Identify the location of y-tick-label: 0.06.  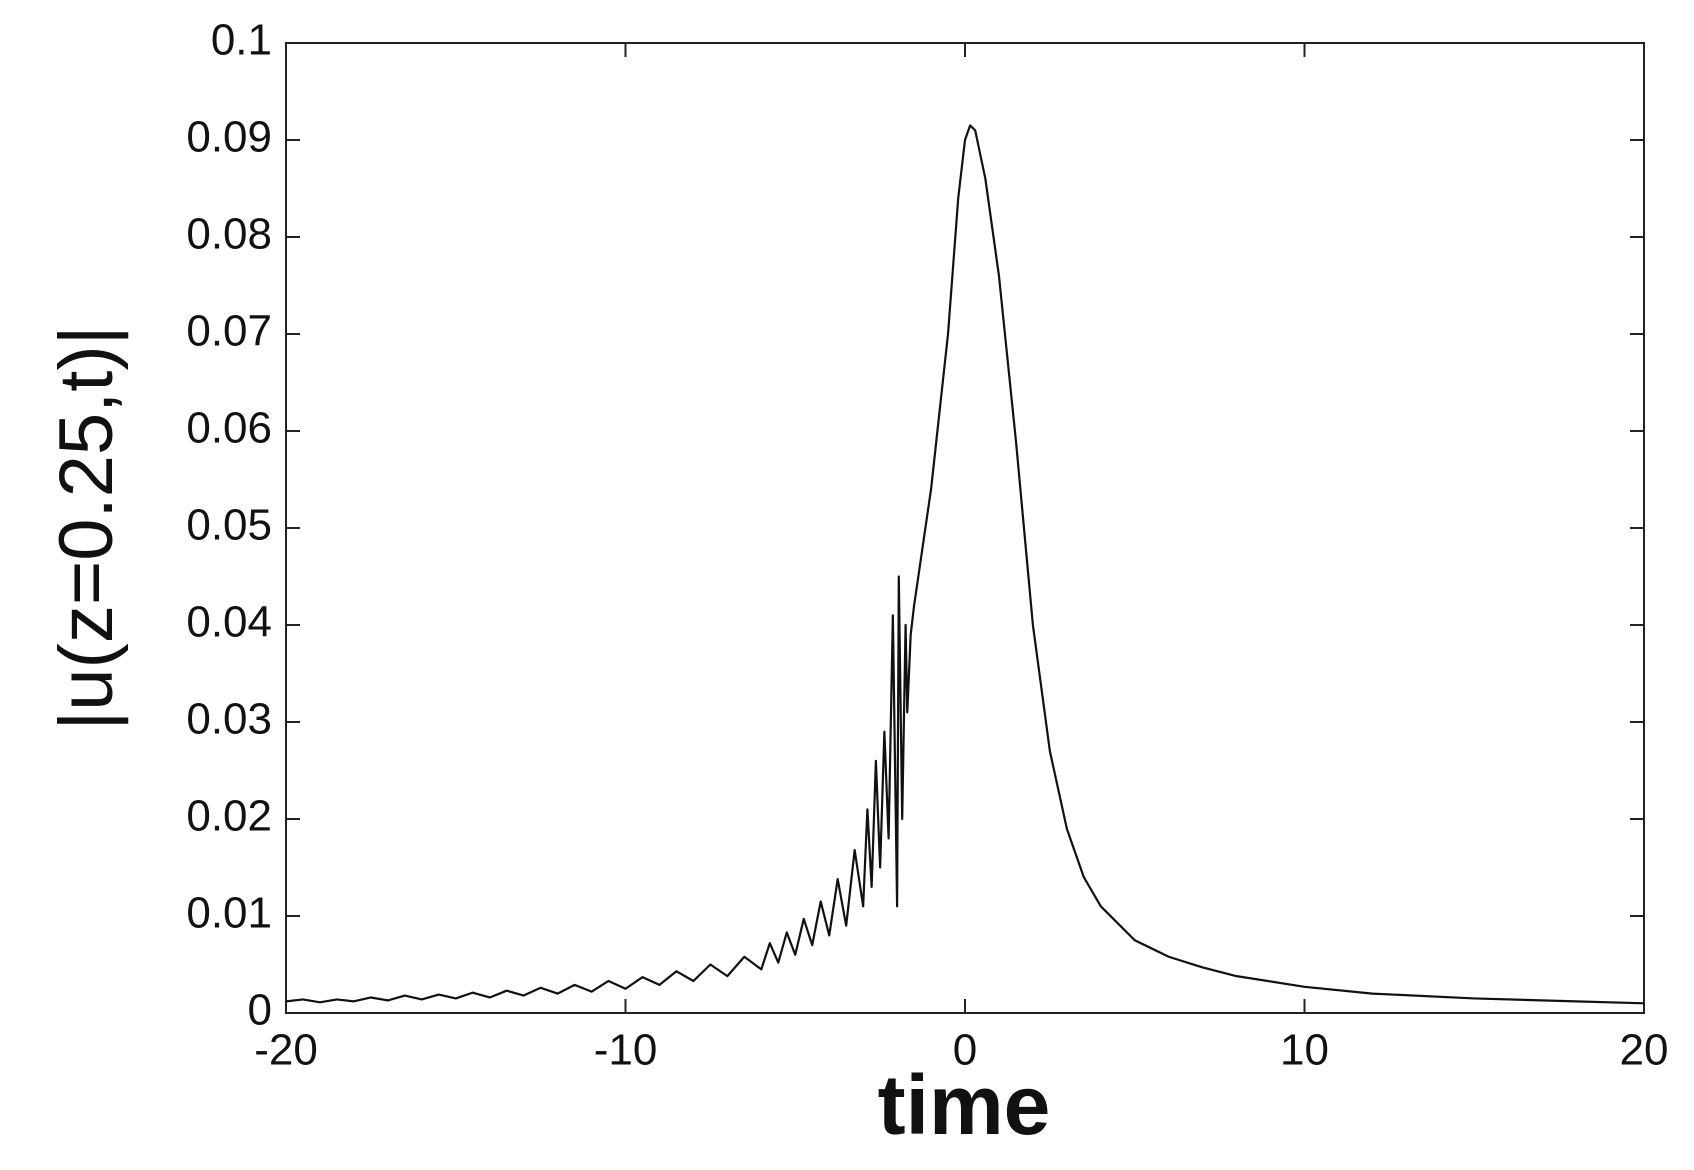
(229, 428).